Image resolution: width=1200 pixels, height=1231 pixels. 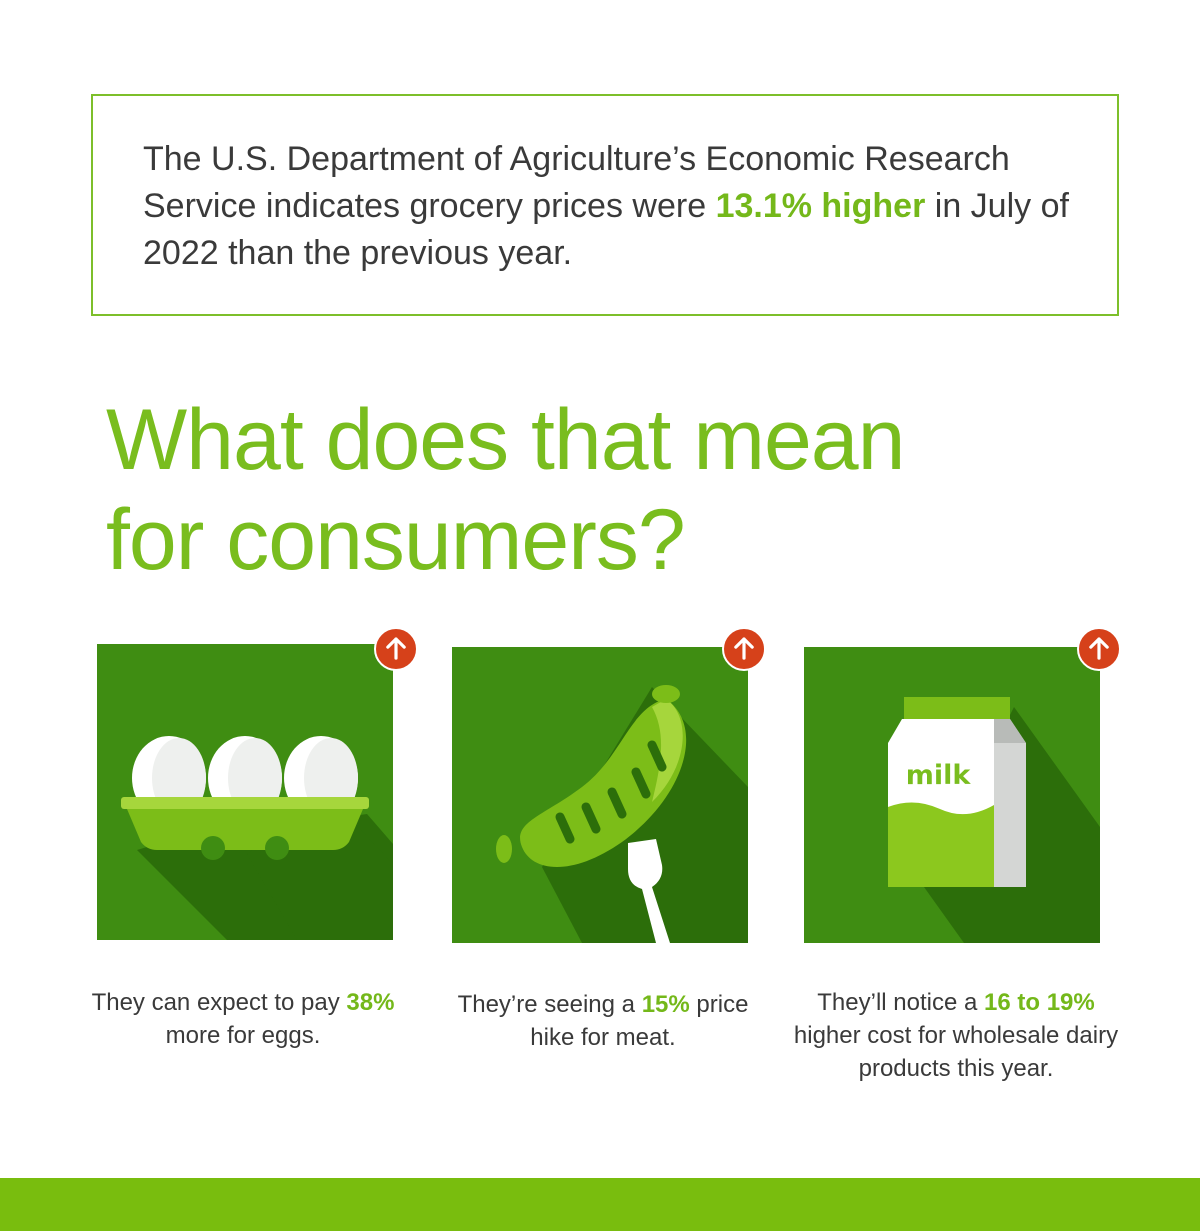 What do you see at coordinates (600, 795) in the screenshot?
I see `sausage-on-fork-icon` at bounding box center [600, 795].